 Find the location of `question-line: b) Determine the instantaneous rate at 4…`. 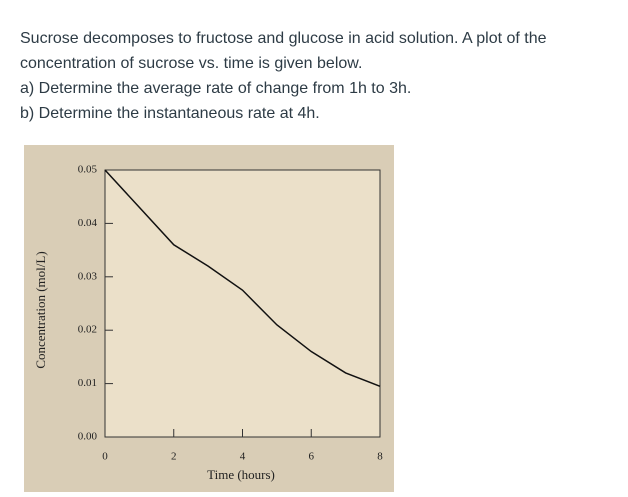

question-line: b) Determine the instantaneous rate at 4… is located at coordinates (170, 113).